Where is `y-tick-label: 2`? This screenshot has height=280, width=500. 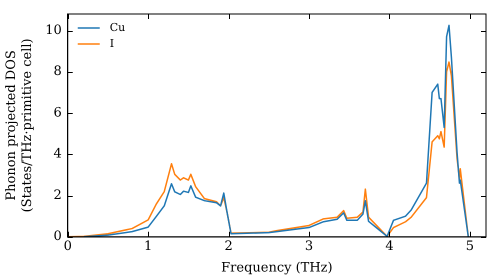 y-tick-label: 2 is located at coordinates (57, 195).